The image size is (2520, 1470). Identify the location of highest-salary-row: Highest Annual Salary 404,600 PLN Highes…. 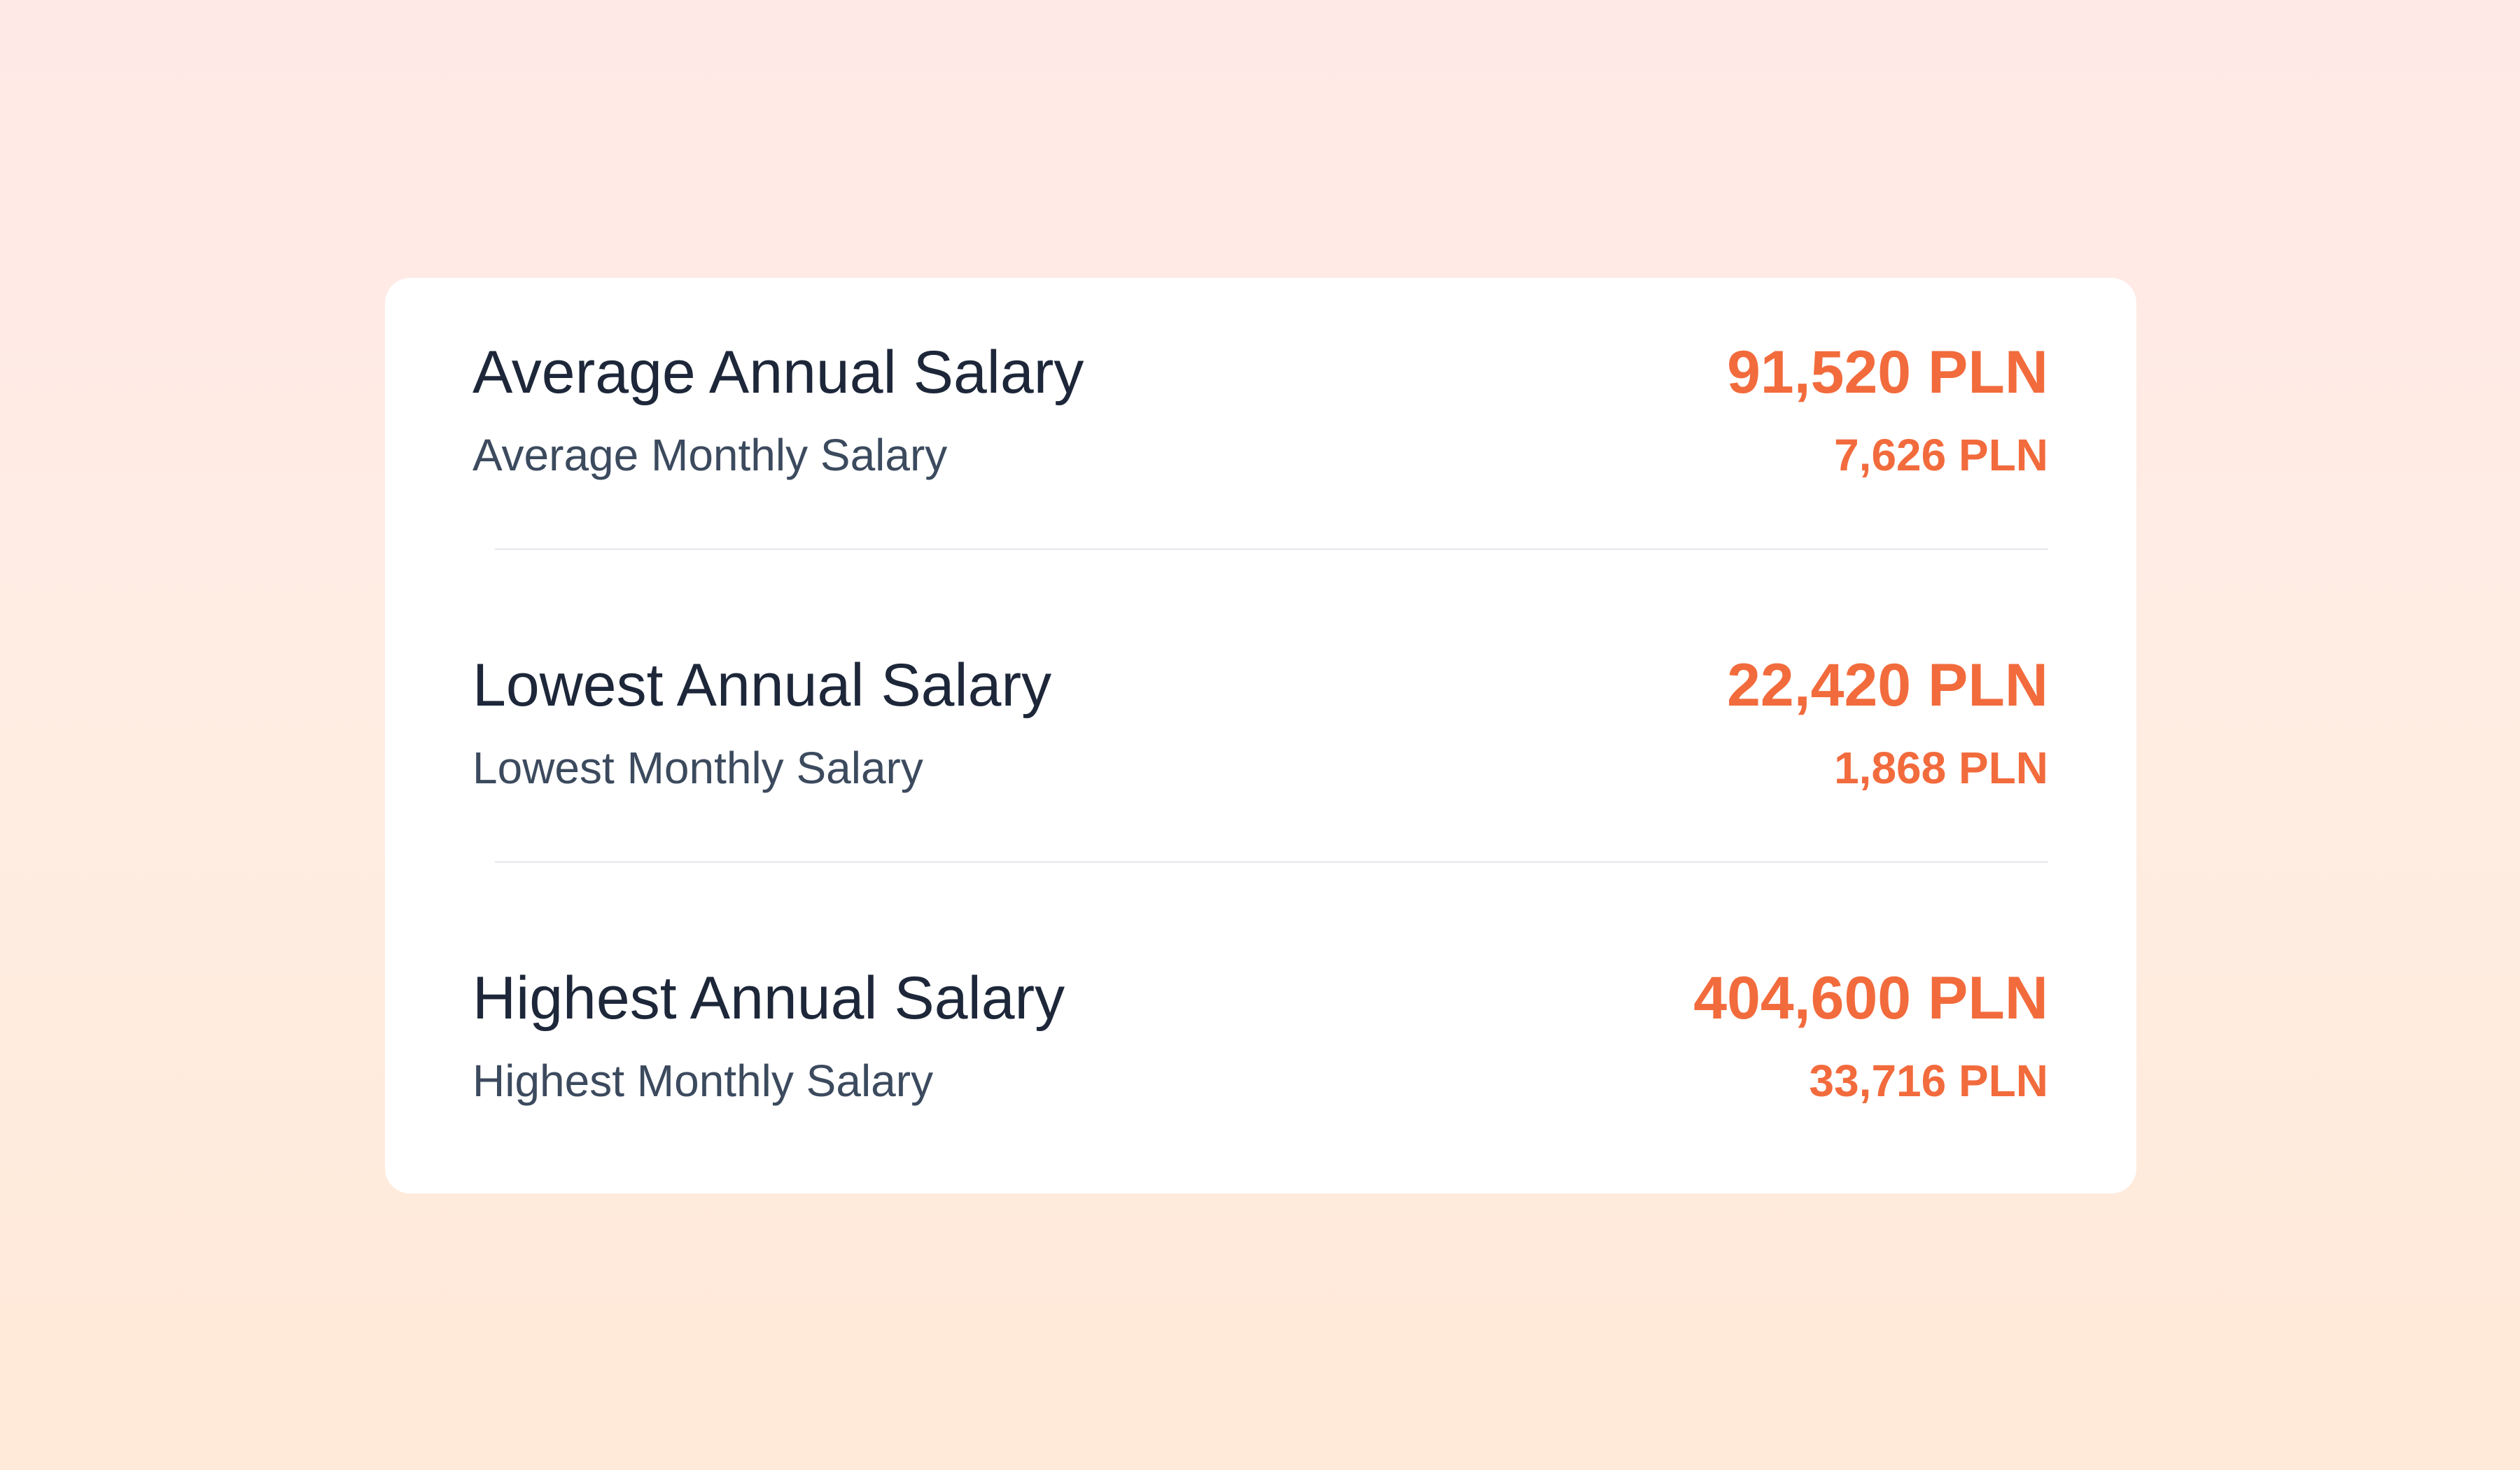
(1260, 1037).